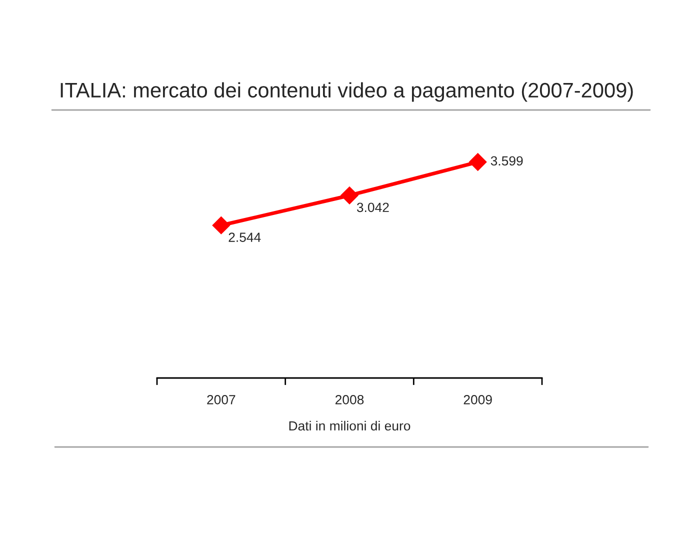 The width and height of the screenshot is (700, 550). I want to click on x-tick-label: 2009, so click(478, 399).